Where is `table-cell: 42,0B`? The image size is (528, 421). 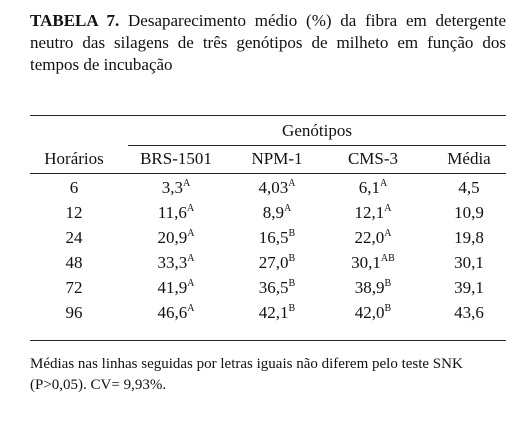
table-cell: 42,0B is located at coordinates (373, 313).